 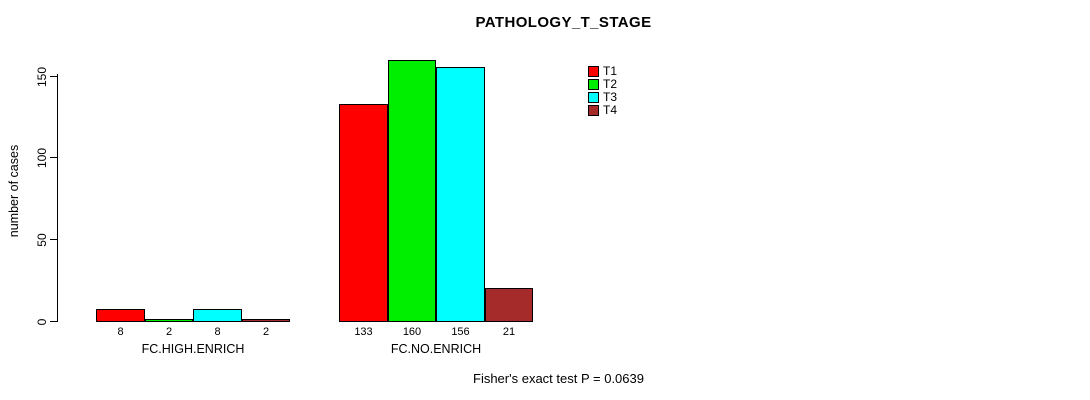 I want to click on legend-item-t1: T1, so click(x=603, y=71).